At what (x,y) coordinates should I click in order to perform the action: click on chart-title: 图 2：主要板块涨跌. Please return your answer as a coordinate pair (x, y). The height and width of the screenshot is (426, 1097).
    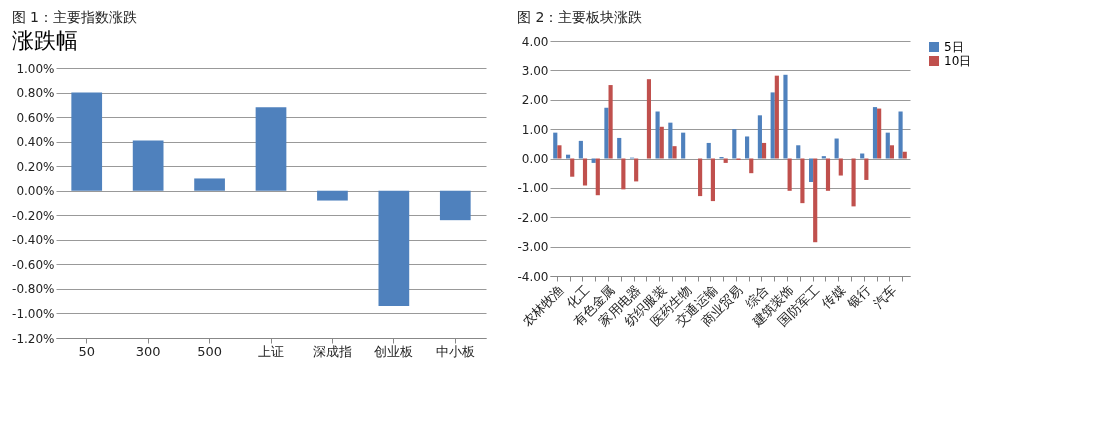
    Looking at the image, I should click on (579, 17).